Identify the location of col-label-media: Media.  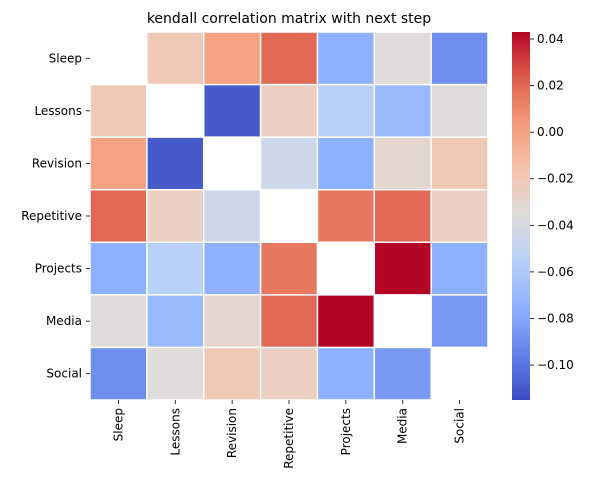
(403, 426).